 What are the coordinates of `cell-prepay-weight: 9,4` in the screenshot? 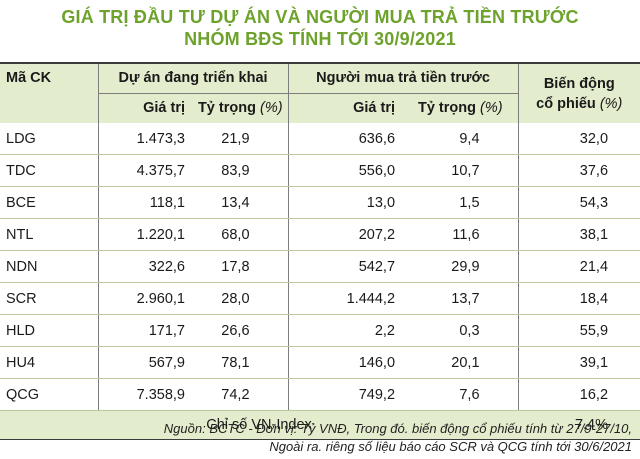 It's located at (461, 139).